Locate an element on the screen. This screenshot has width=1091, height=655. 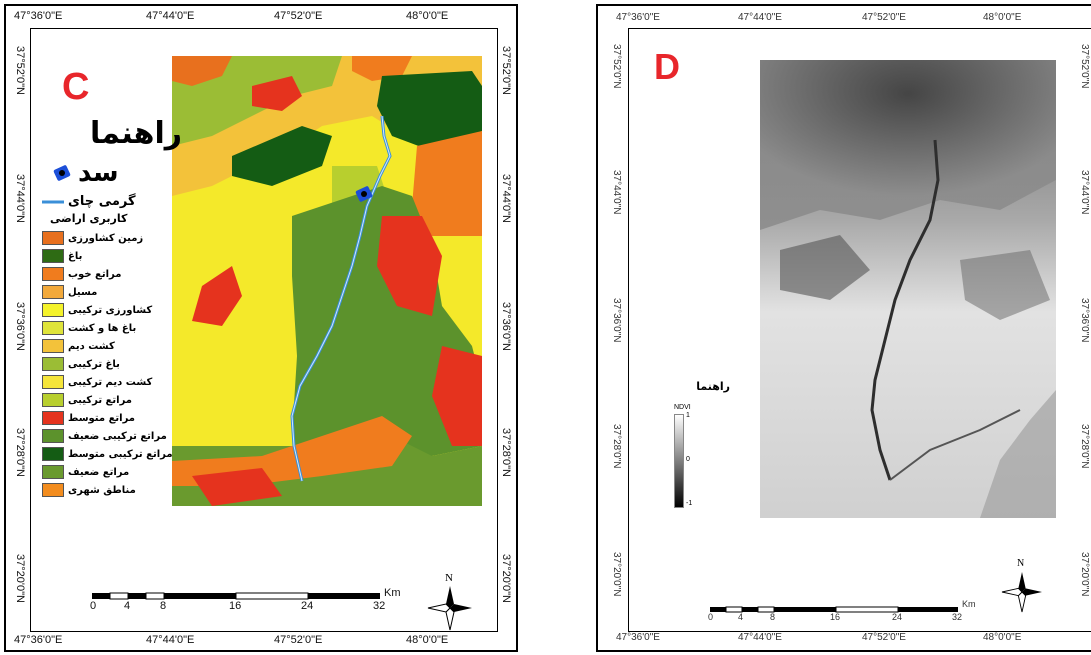
top-tick: 47°36'0"E is located at coordinates (638, 17).